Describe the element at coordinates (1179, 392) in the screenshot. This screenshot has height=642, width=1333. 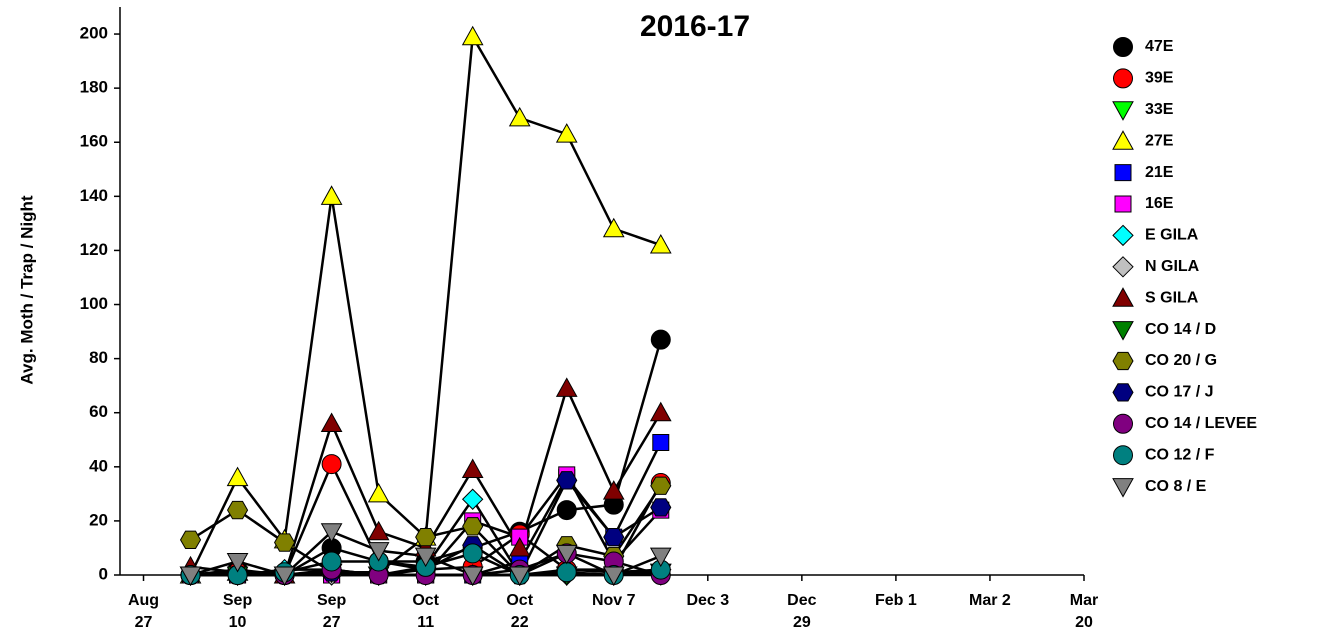
I see `legend-label: CO 17 / J` at that location.